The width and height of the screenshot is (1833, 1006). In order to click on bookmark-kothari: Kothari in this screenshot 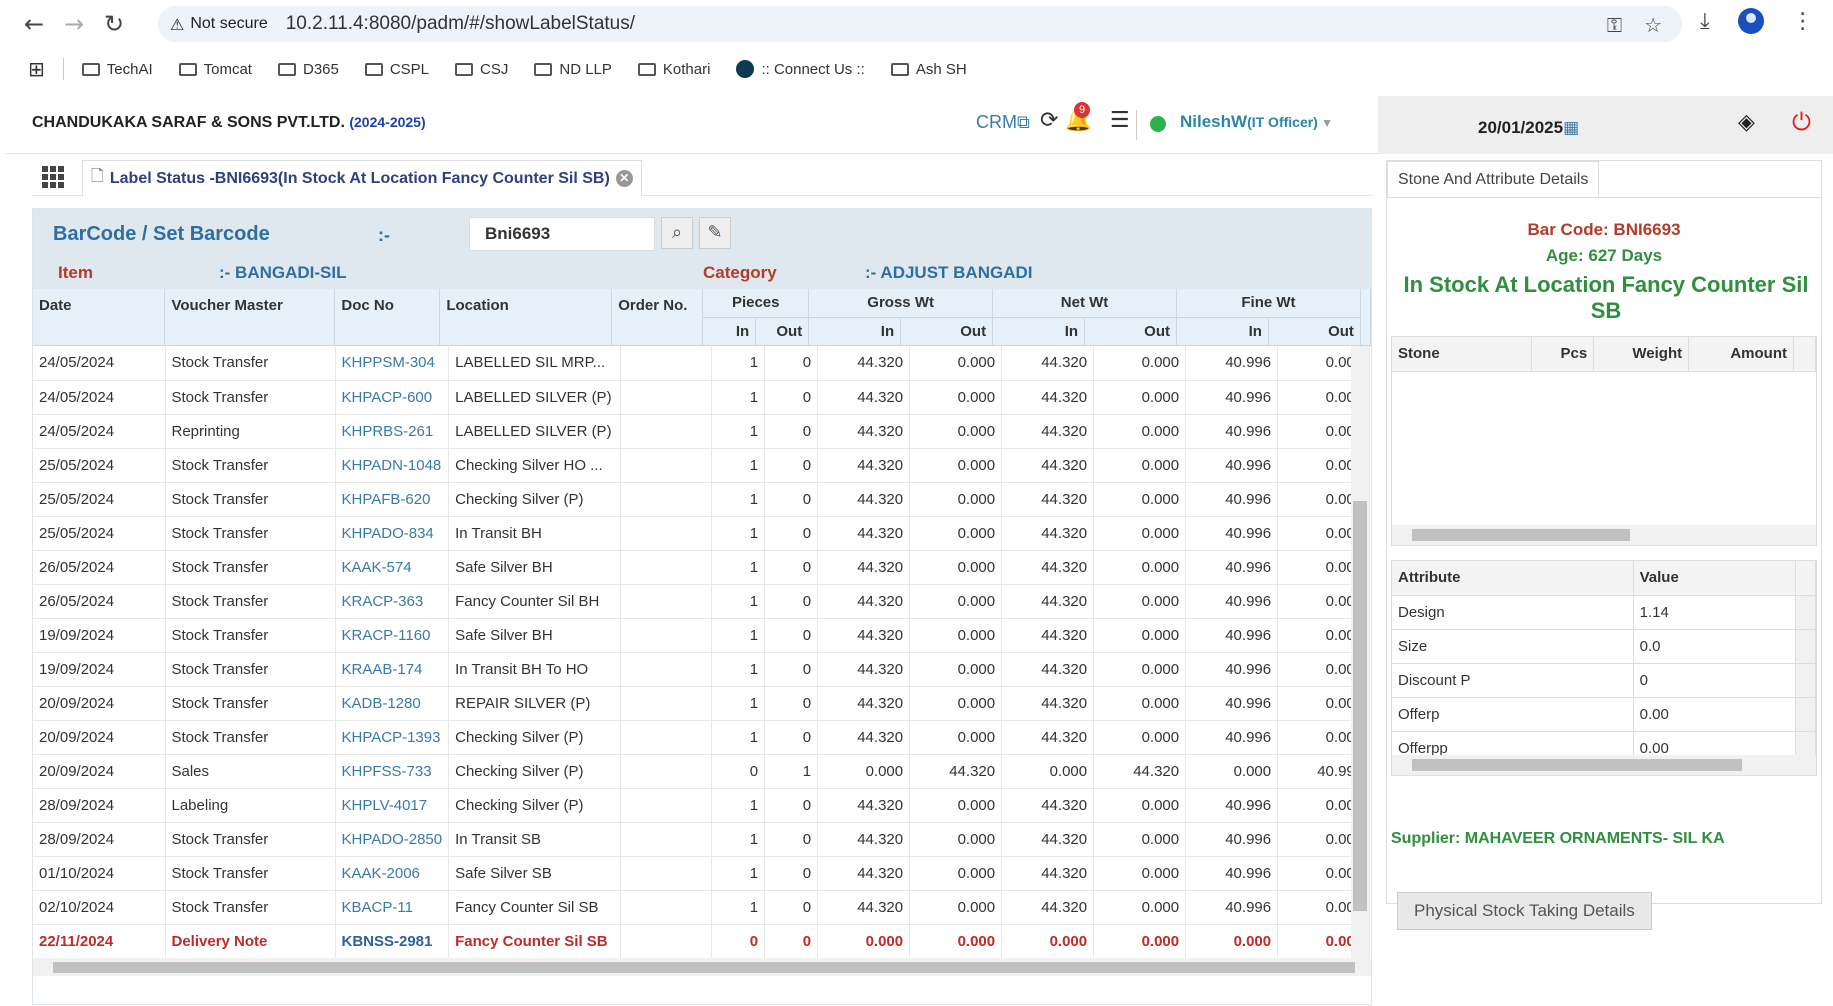, I will do `click(673, 69)`.